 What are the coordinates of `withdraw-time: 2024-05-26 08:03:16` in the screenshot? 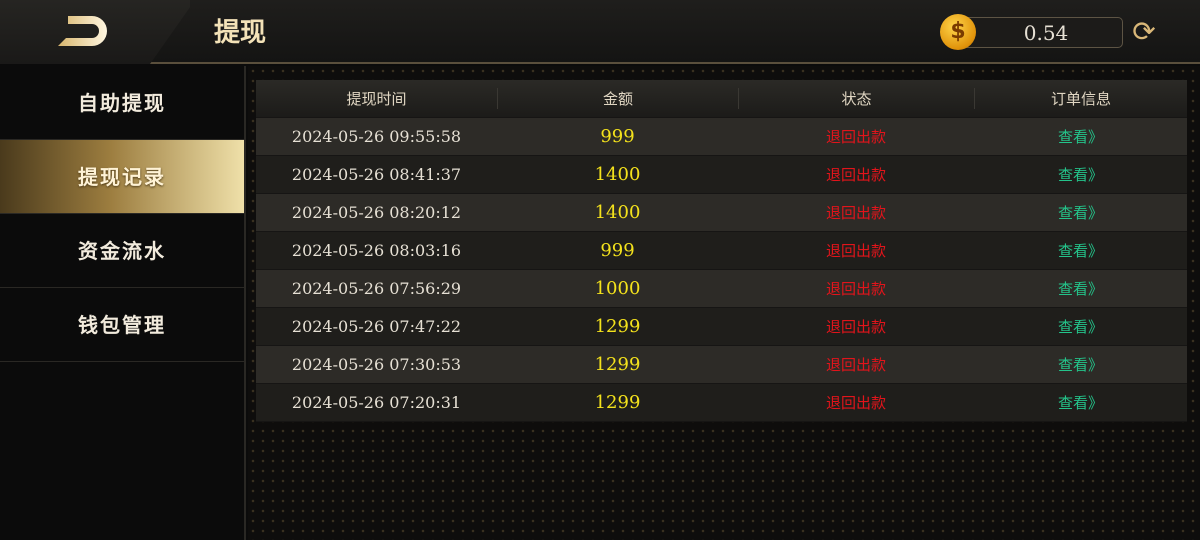 It's located at (376, 250).